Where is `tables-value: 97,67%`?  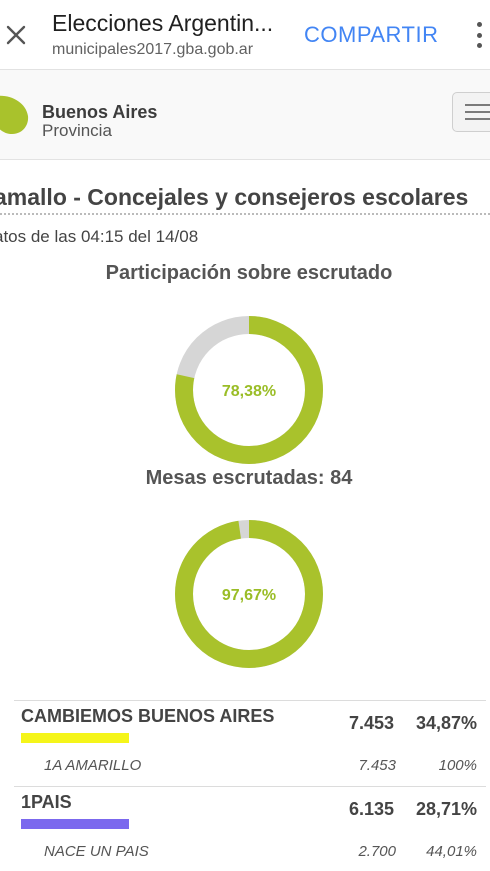 tables-value: 97,67% is located at coordinates (249, 595).